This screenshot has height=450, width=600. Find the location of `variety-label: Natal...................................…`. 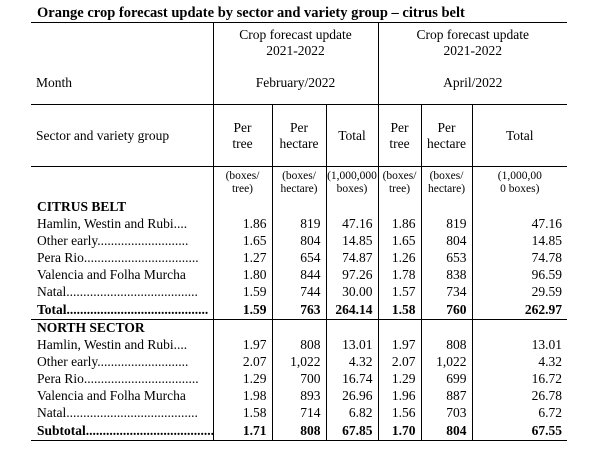

variety-label: Natal...................................… is located at coordinates (117, 291).